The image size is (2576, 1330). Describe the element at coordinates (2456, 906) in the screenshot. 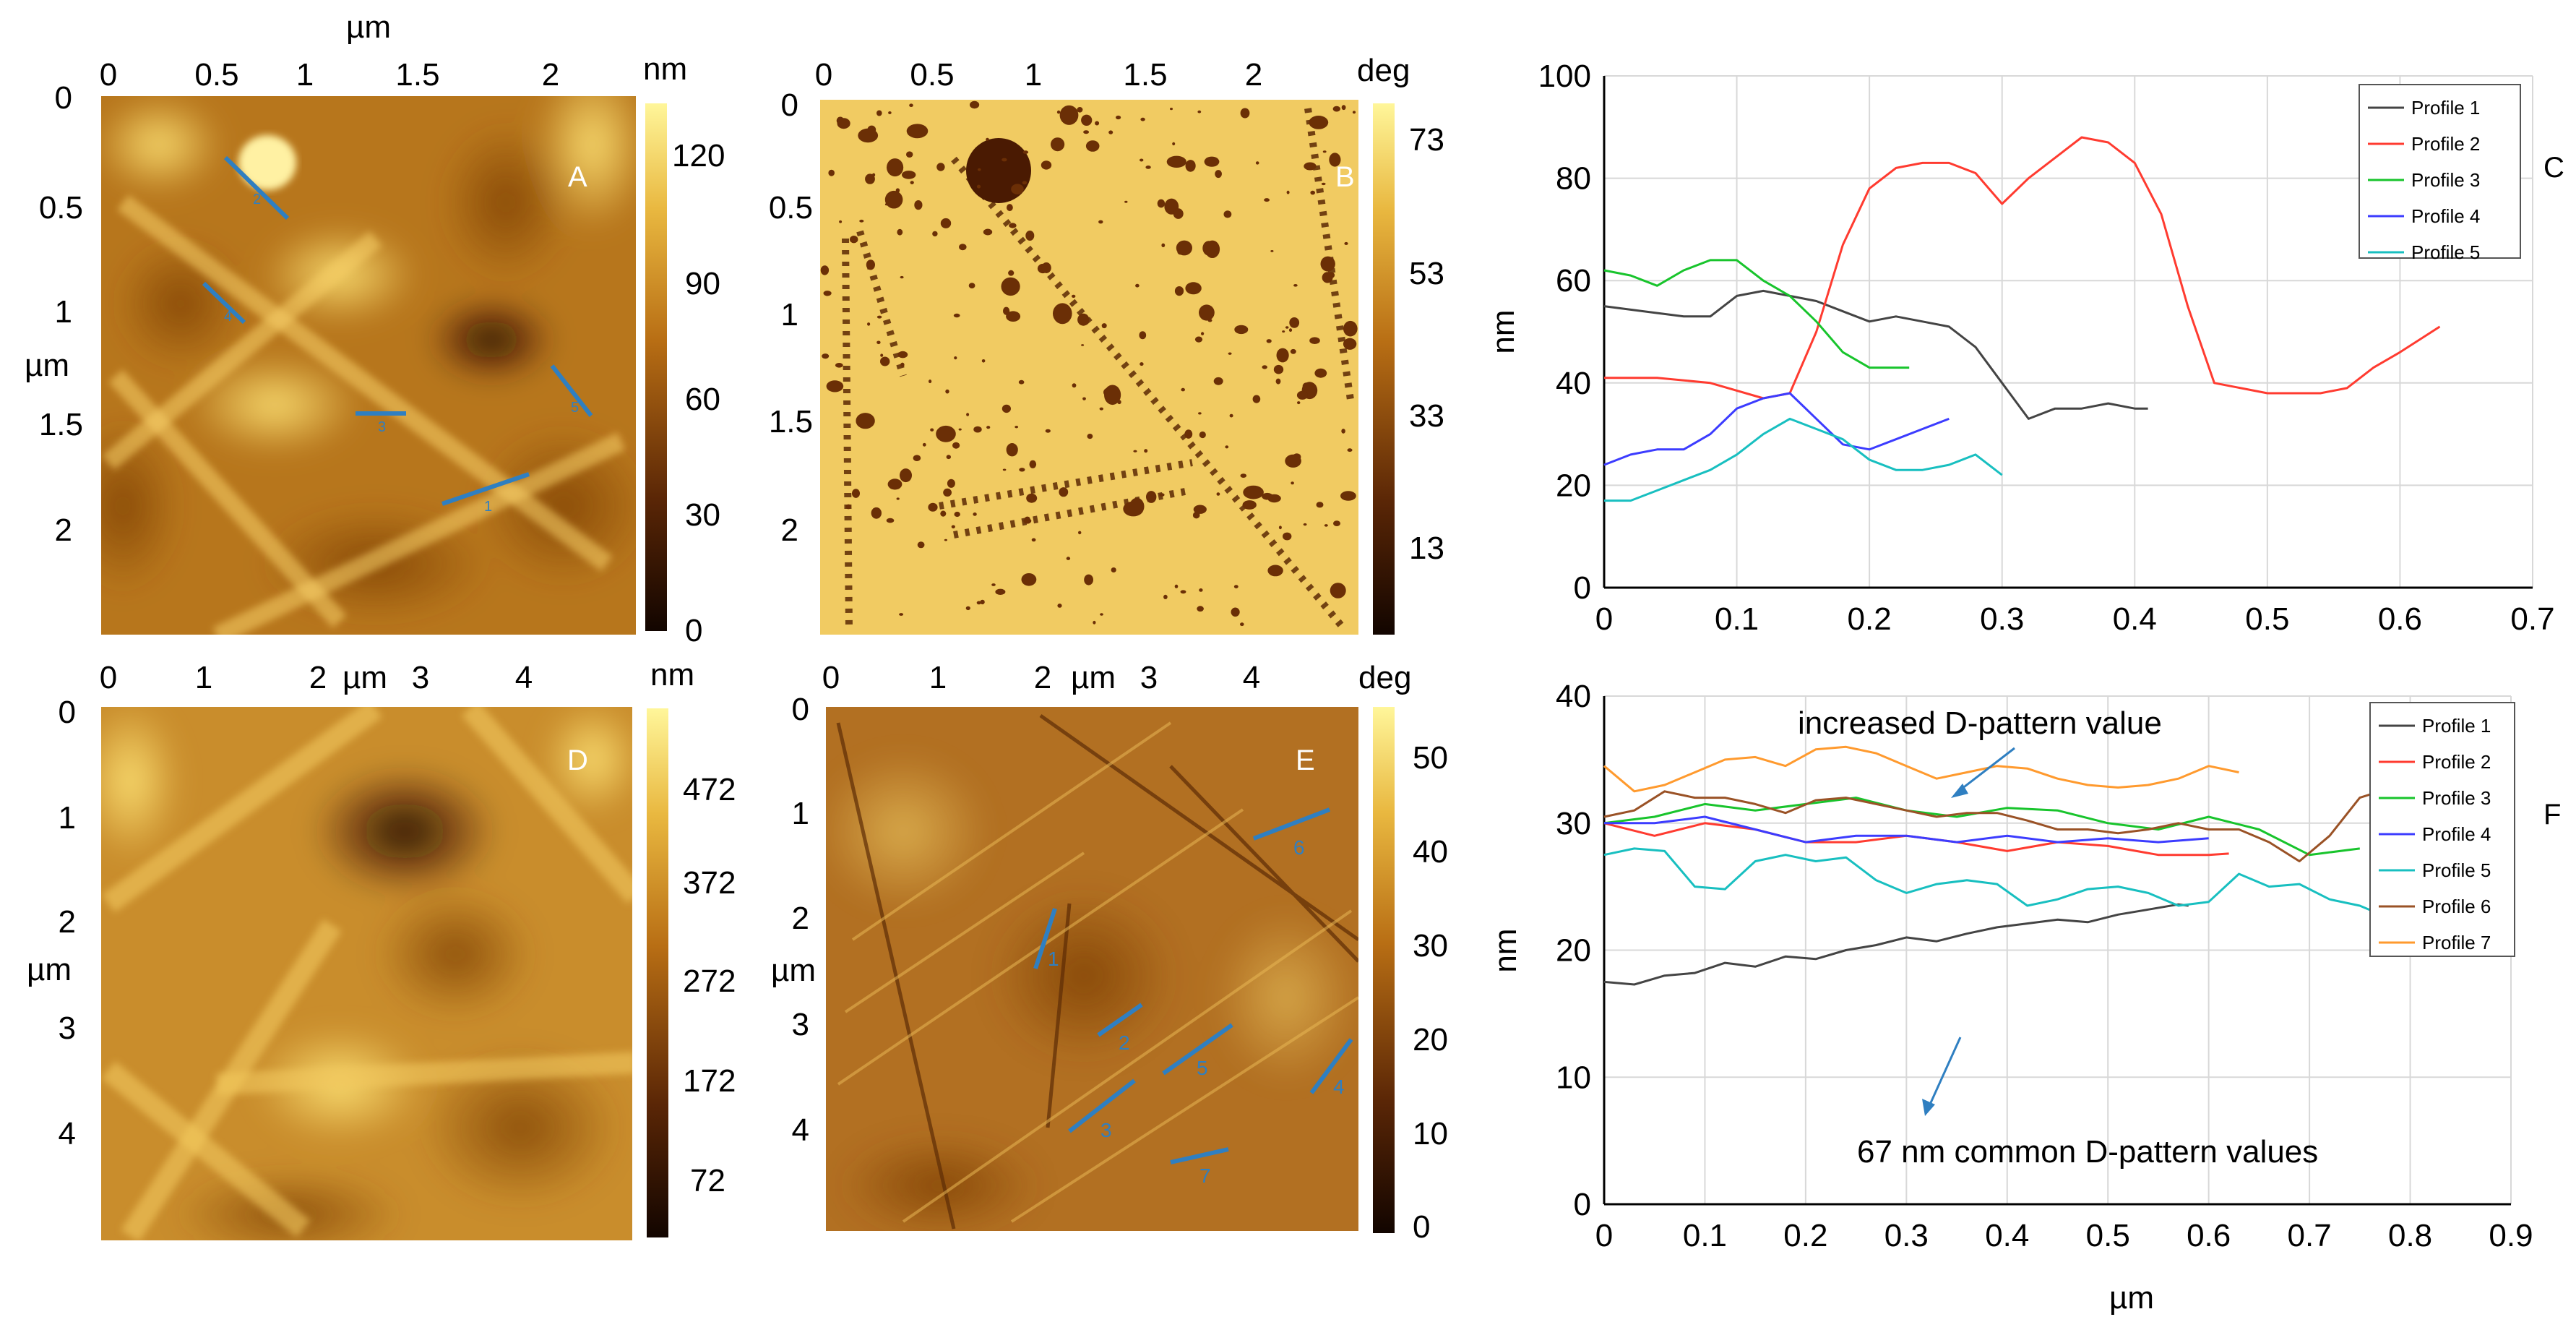

I see `legend-label: Profile 6` at that location.